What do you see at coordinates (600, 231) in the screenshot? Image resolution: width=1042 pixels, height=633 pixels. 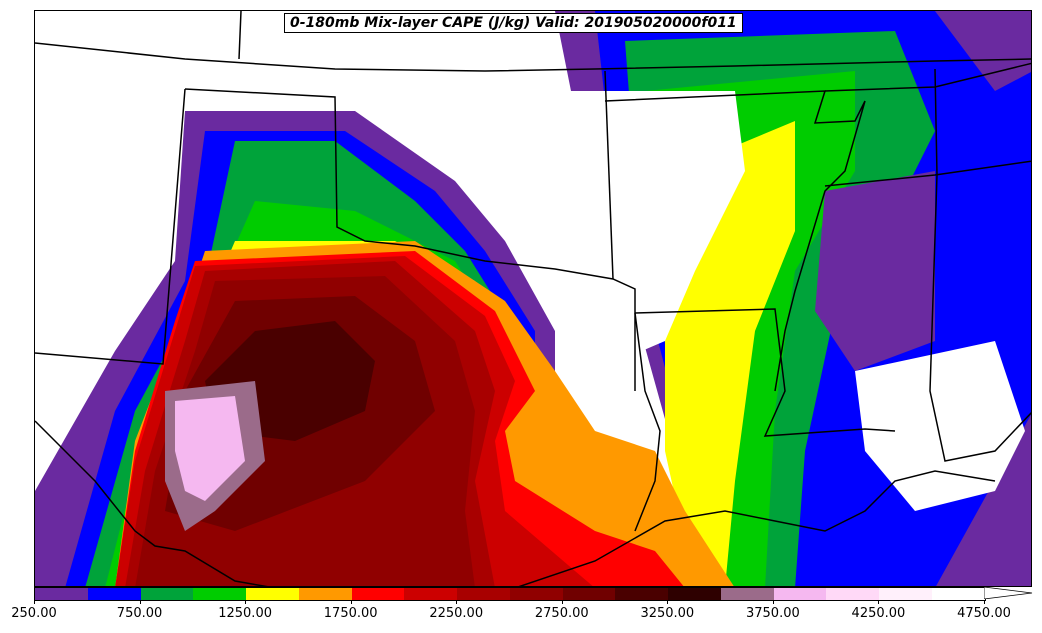 I see `cape-low-oklahoma` at bounding box center [600, 231].